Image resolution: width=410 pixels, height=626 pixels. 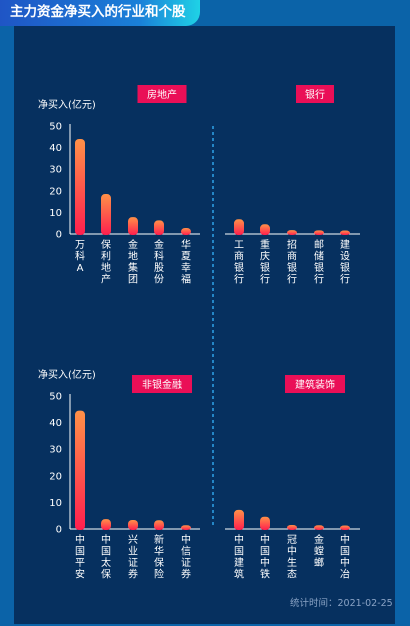 What do you see at coordinates (341, 603) in the screenshot?
I see `stat-time: 统计时间：2021-02-25` at bounding box center [341, 603].